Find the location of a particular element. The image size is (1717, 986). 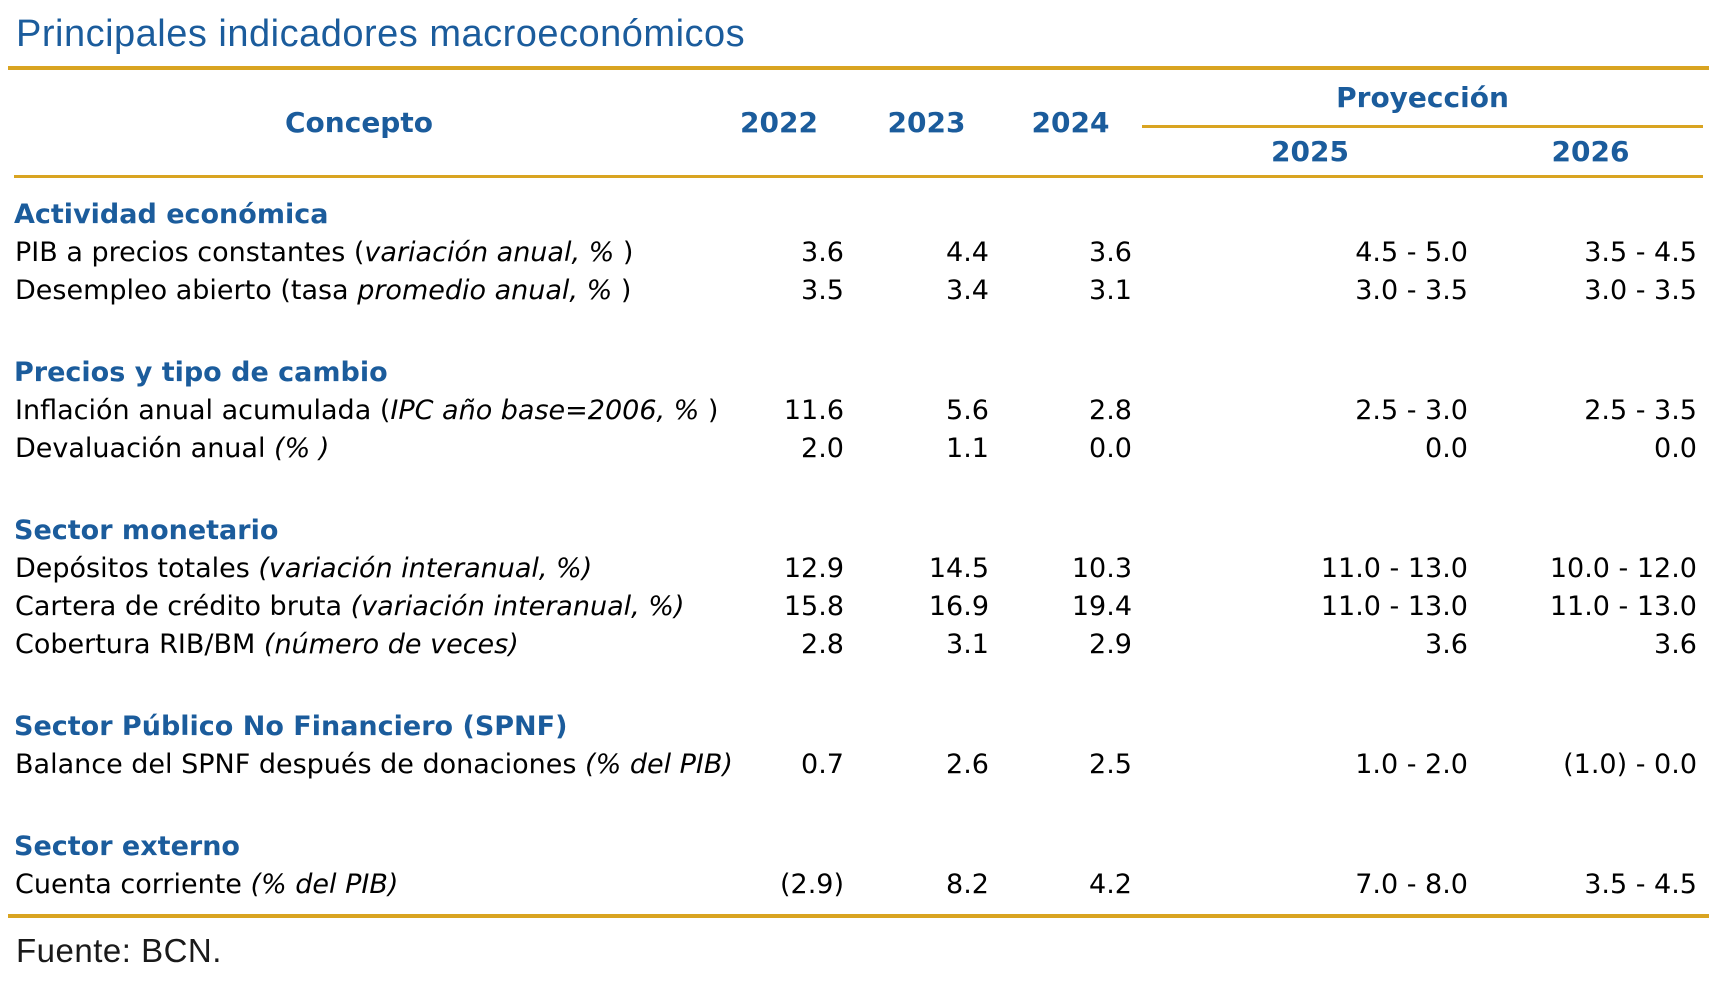

row-label-text: Cartera de crédito bruta is located at coordinates (183, 606).